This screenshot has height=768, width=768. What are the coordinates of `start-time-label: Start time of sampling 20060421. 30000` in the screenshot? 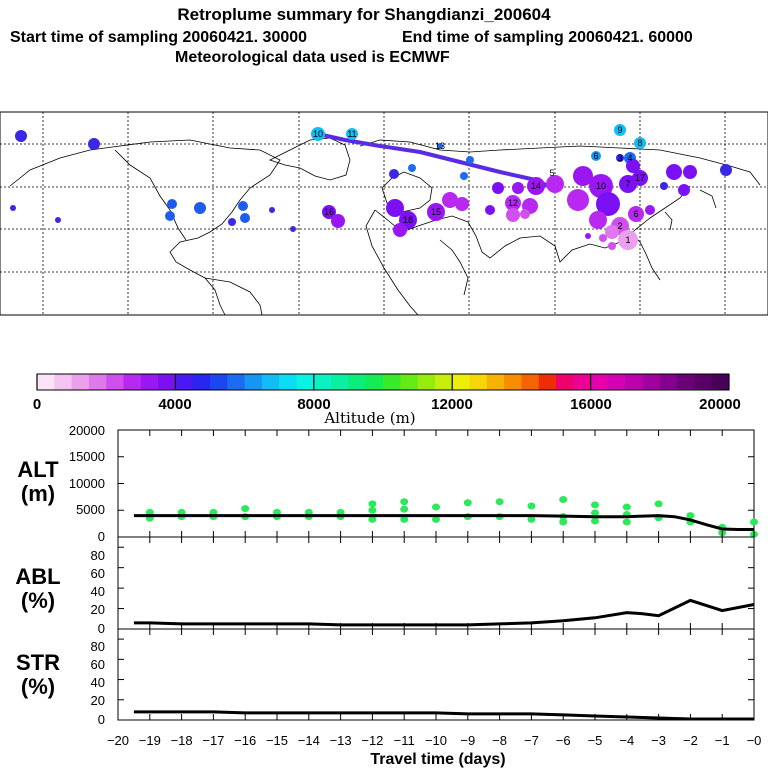 It's located at (158, 37).